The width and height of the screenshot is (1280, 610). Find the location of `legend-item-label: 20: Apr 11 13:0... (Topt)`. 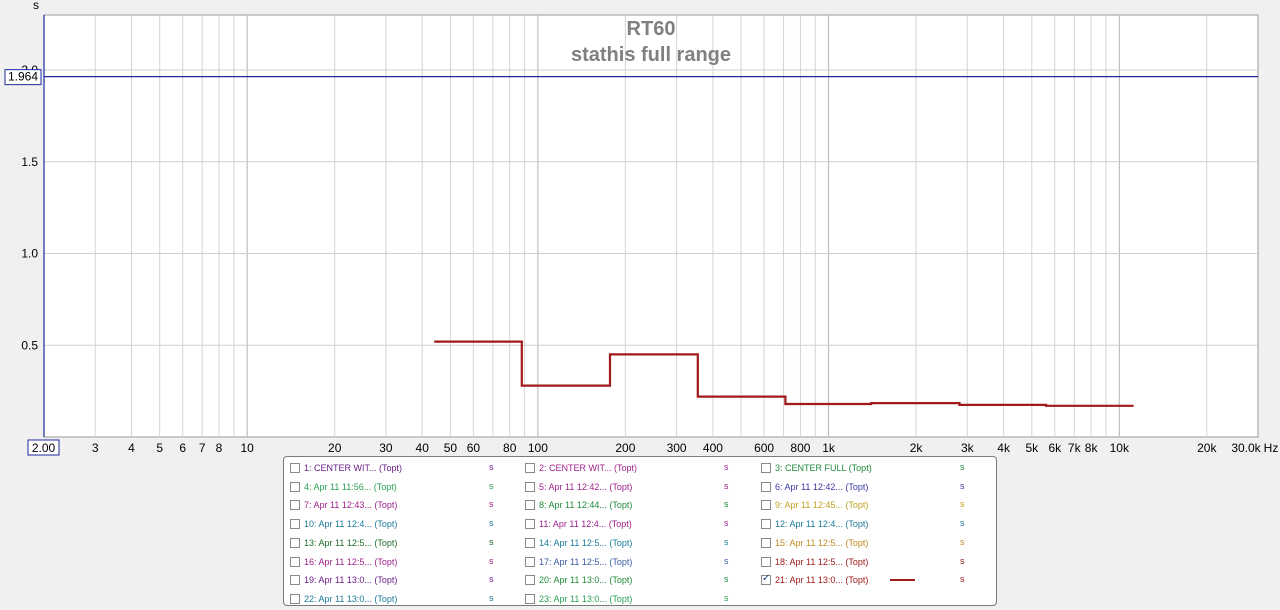

legend-item-label: 20: Apr 11 13:0... (Topt) is located at coordinates (586, 580).